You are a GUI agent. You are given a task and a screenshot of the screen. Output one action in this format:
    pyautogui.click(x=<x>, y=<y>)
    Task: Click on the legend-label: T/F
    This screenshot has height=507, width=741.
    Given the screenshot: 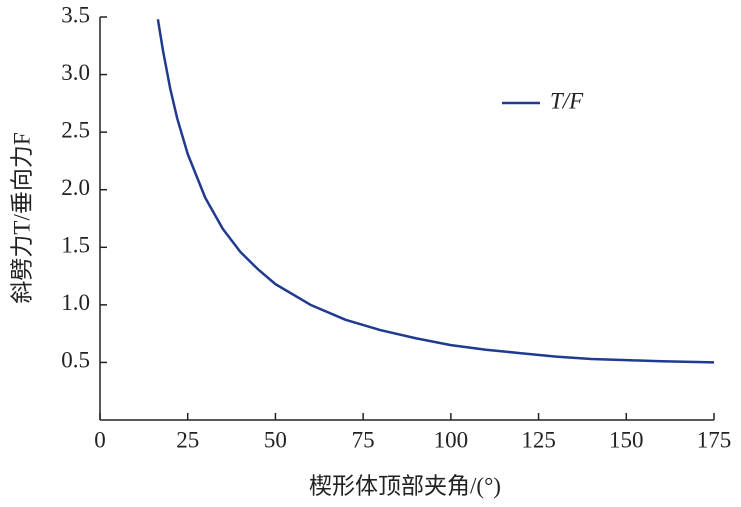 What is the action you would take?
    pyautogui.click(x=567, y=100)
    